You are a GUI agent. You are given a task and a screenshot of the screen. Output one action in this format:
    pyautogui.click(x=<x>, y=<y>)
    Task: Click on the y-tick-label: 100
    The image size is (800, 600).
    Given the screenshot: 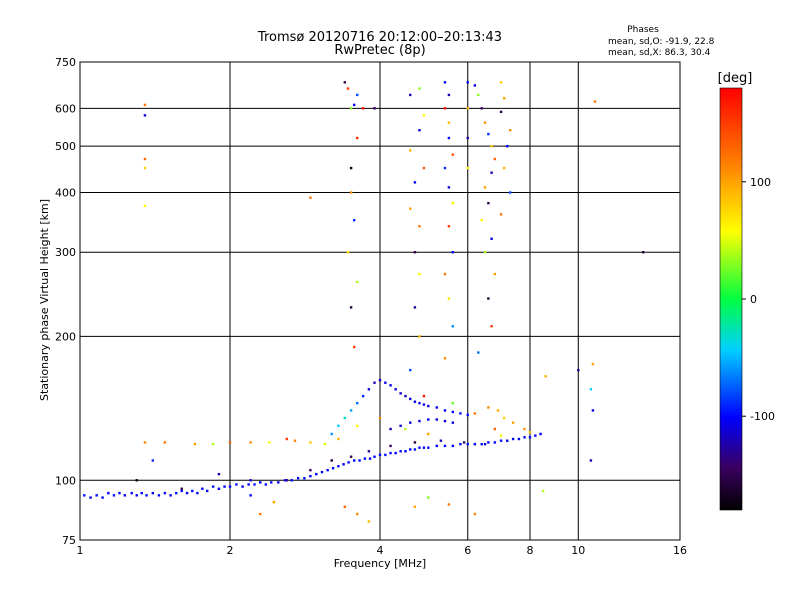 What is the action you would take?
    pyautogui.click(x=65, y=480)
    